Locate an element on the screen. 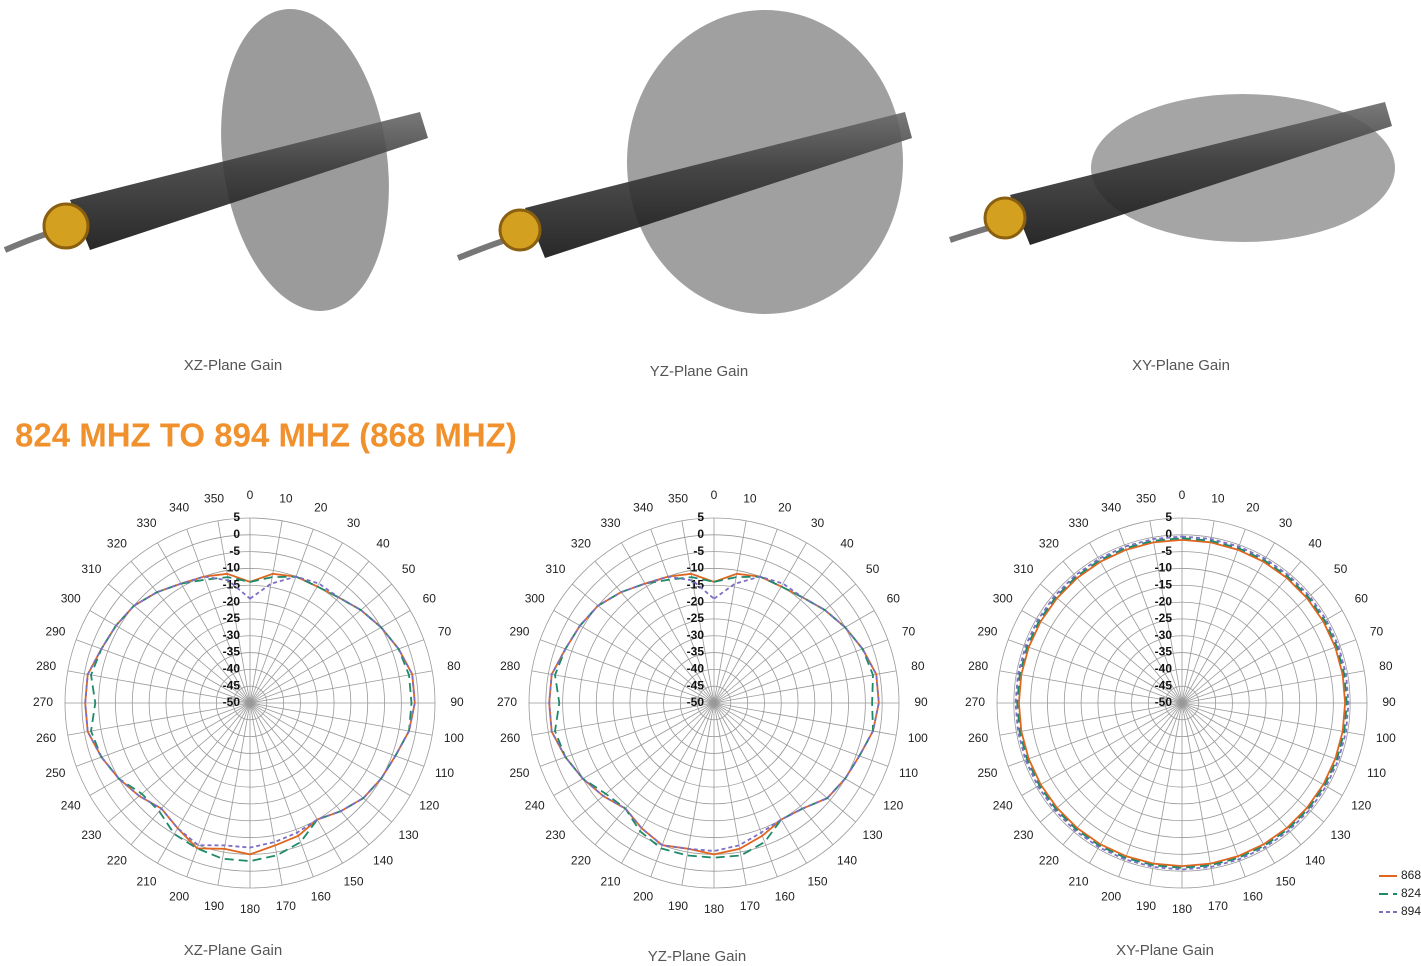 This screenshot has width=1421, height=966. angle-tick-label: 80 is located at coordinates (918, 666).